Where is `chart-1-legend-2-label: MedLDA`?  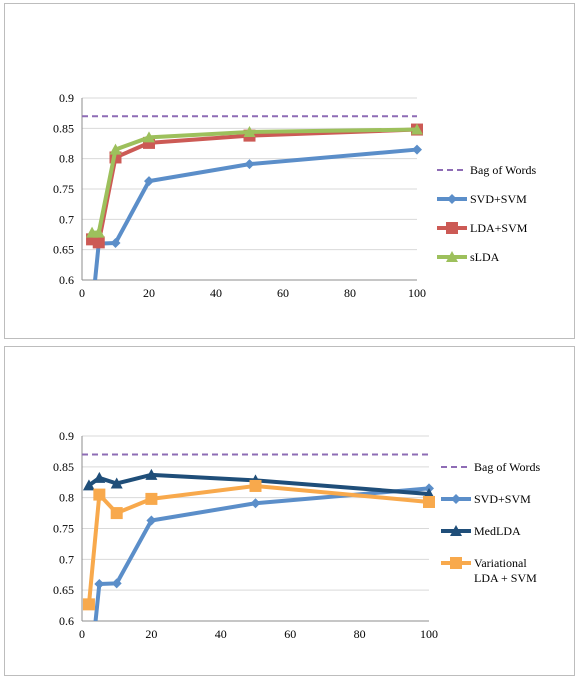 chart-1-legend-2-label: MedLDA is located at coordinates (497, 531).